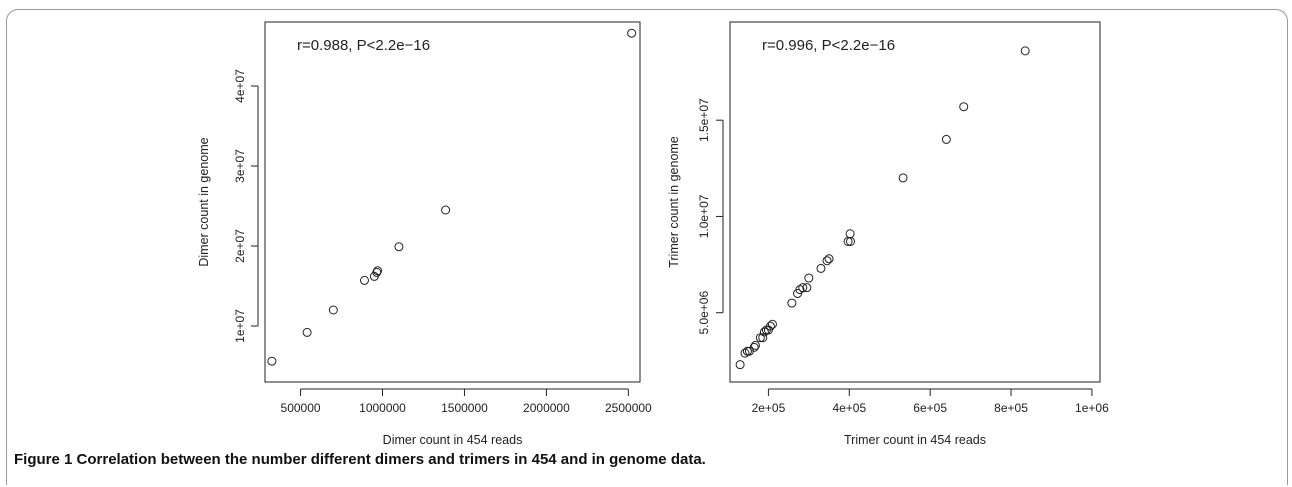 The width and height of the screenshot is (1292, 487). Describe the element at coordinates (769, 408) in the screenshot. I see `x-tick-label: 2e+05` at that location.